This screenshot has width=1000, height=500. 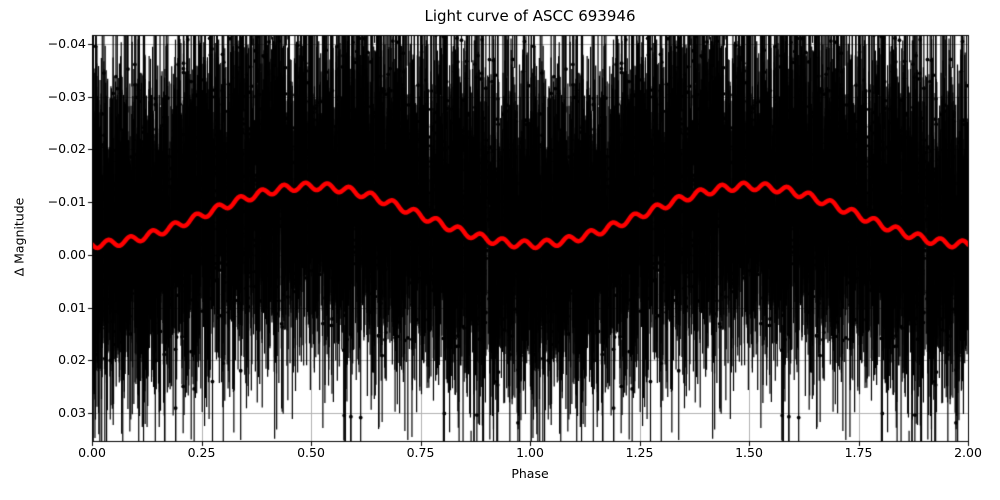 I want to click on y-axis-label: Δ Magnitude, so click(x=19, y=237).